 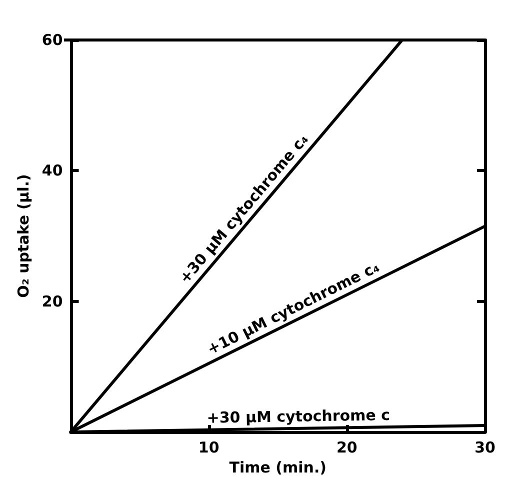 I want to click on x-axis-title: Time (min.), so click(x=278, y=467).